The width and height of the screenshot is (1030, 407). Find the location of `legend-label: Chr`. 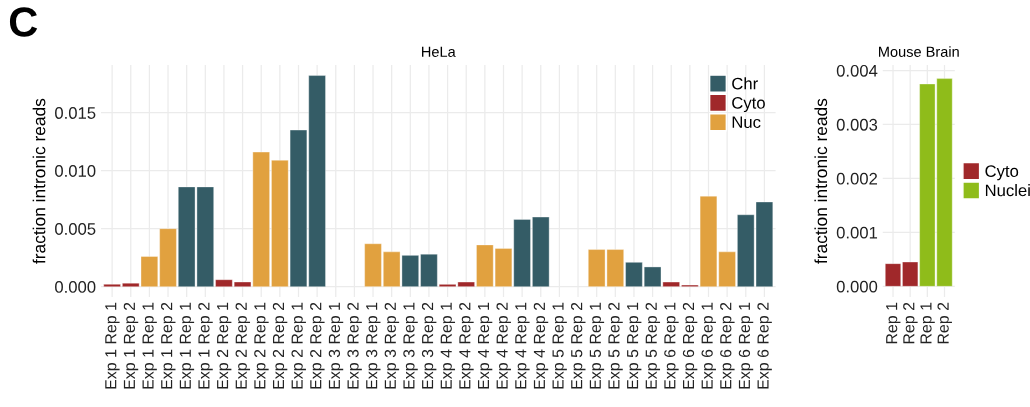

legend-label: Chr is located at coordinates (745, 83).